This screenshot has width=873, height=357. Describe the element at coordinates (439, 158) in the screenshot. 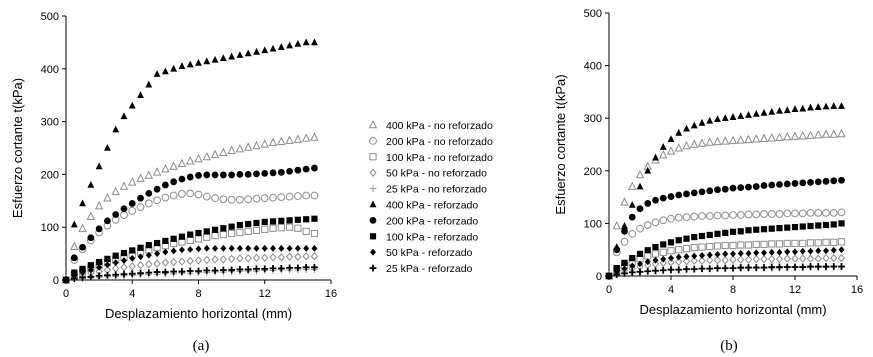

I see `legend-label: 100 kPa - no reforzado` at that location.